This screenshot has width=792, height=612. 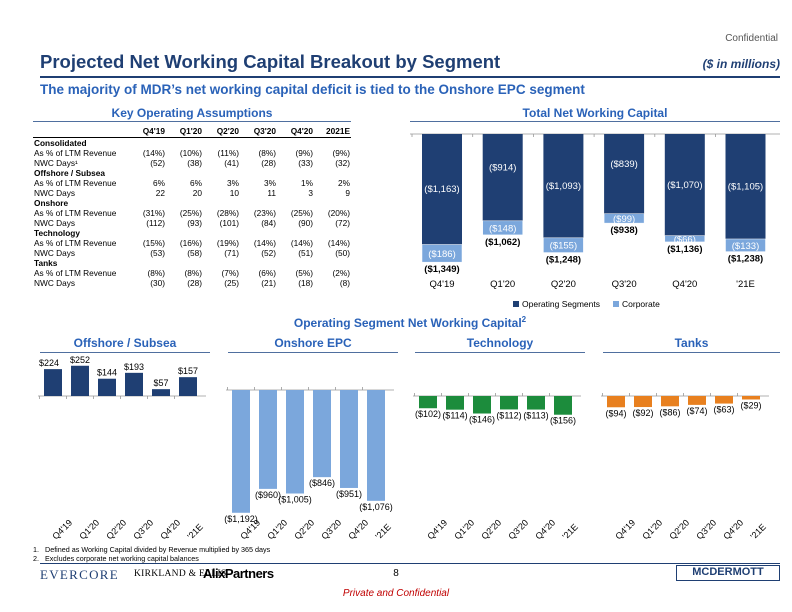 What do you see at coordinates (437, 530) in the screenshot?
I see `x-tick-label: Q4'19` at bounding box center [437, 530].